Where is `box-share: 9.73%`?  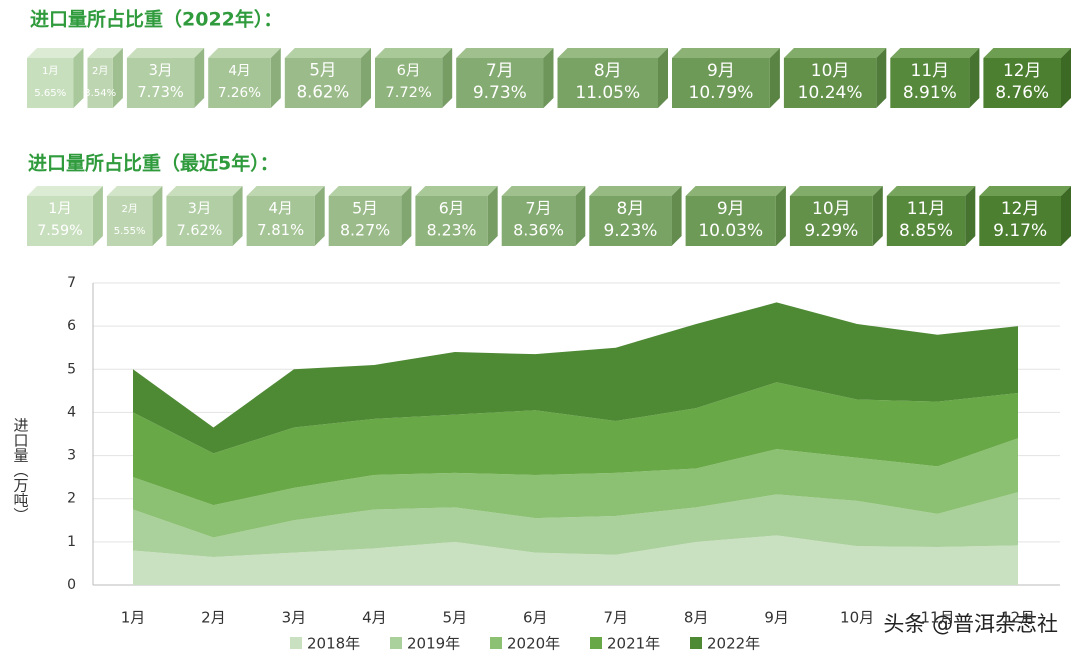
box-share: 9.73% is located at coordinates (500, 93).